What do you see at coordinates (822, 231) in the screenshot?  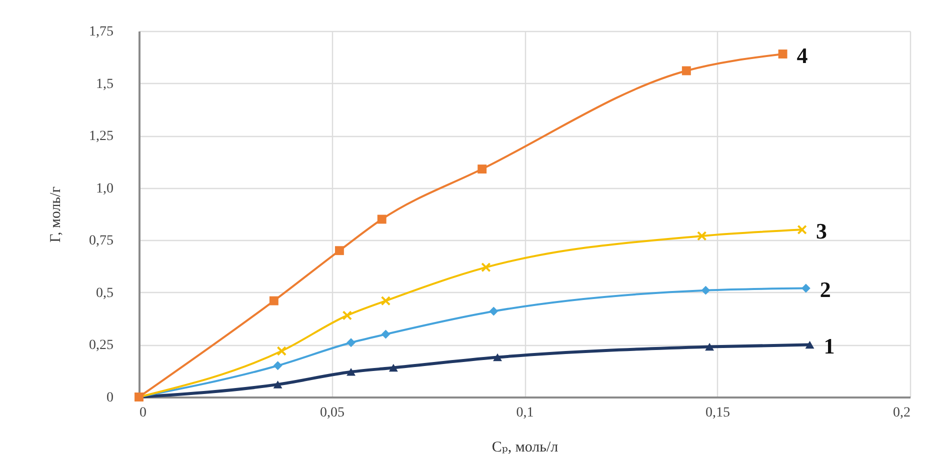 I see `series-label: 3` at bounding box center [822, 231].